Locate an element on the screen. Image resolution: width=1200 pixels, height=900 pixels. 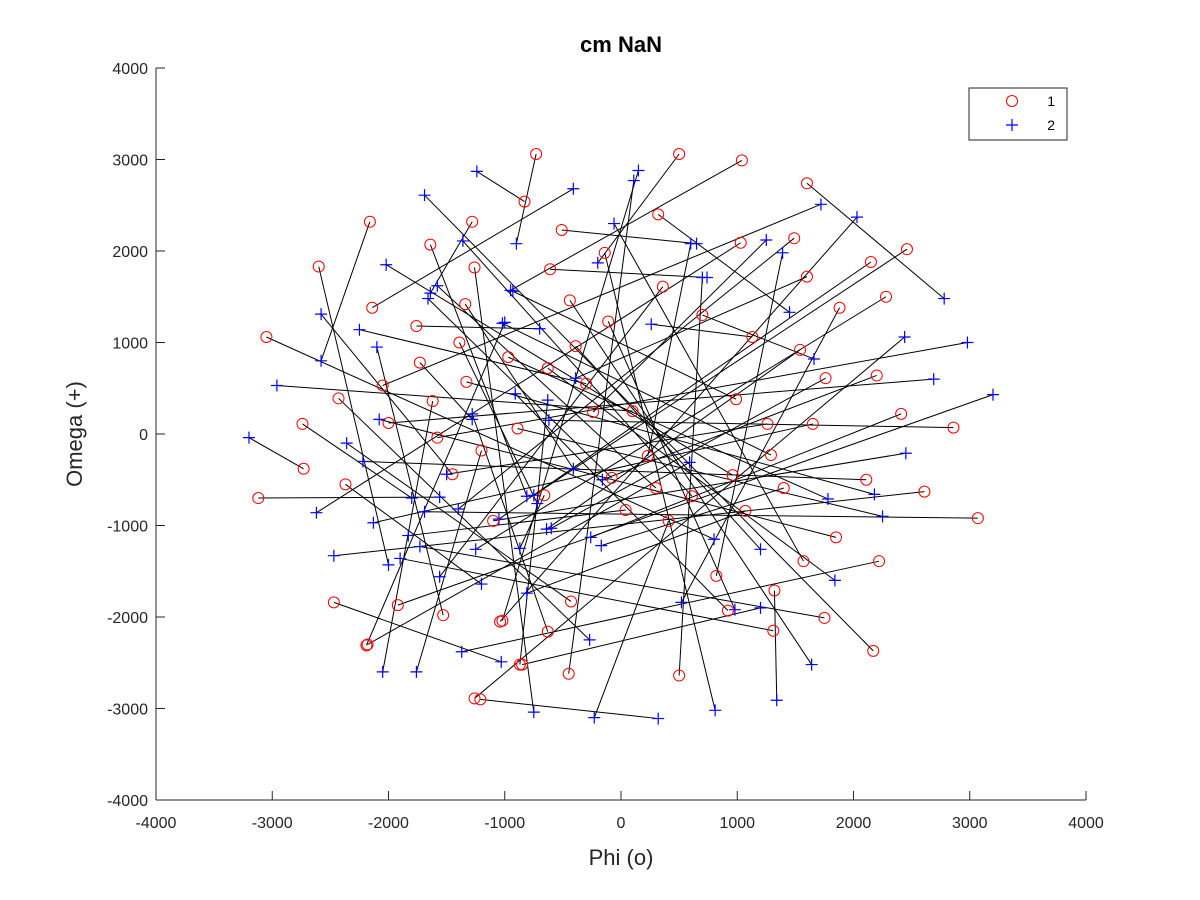
y-tick-label: -4000 is located at coordinates (127, 801).